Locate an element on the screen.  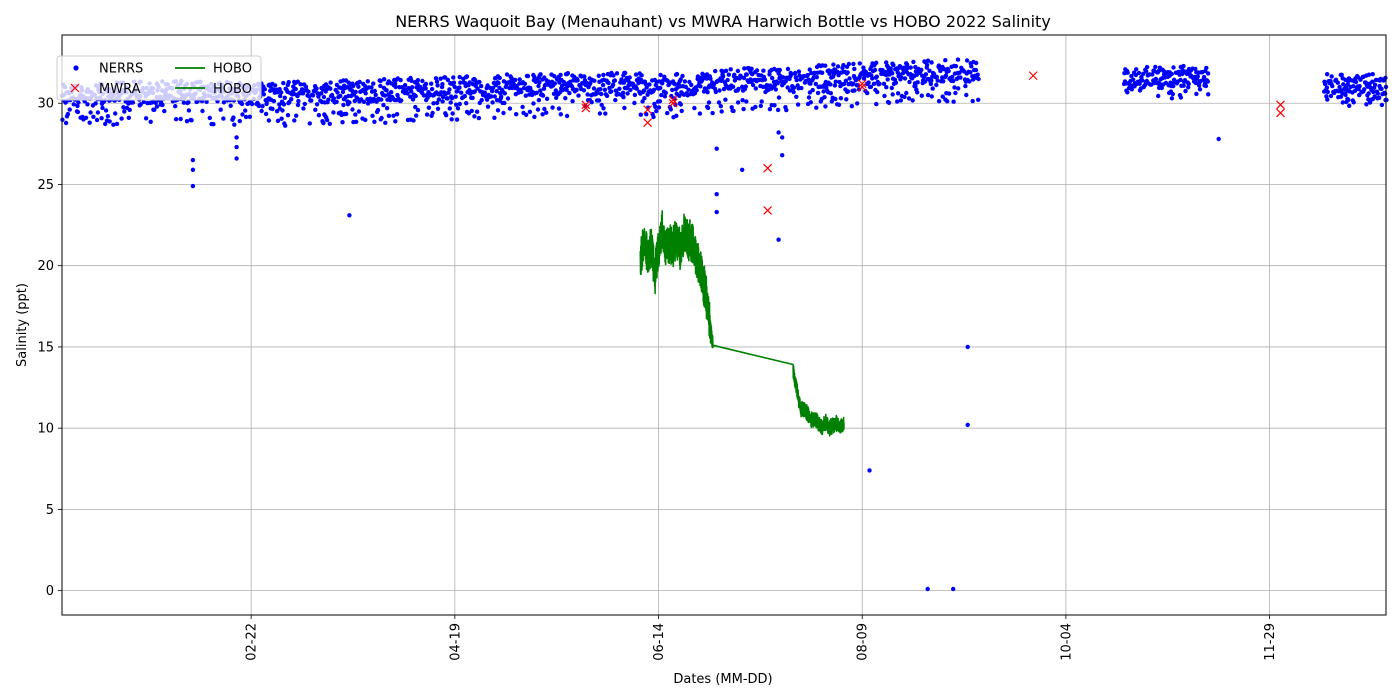
legend-box is located at coordinates (159, 78).